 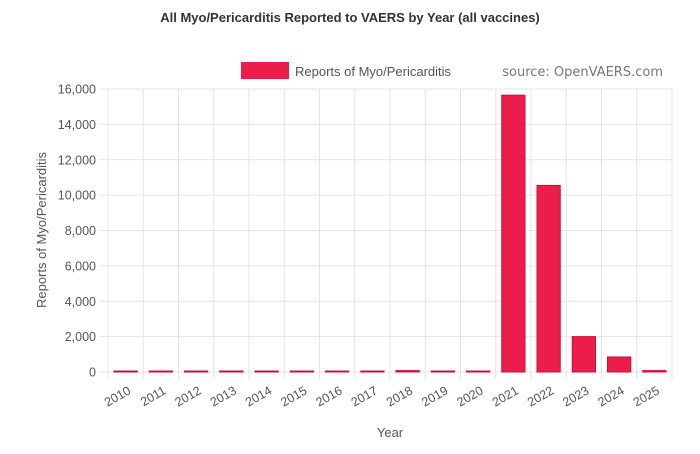 What do you see at coordinates (505, 396) in the screenshot?
I see `x-tick-label: 2021` at bounding box center [505, 396].